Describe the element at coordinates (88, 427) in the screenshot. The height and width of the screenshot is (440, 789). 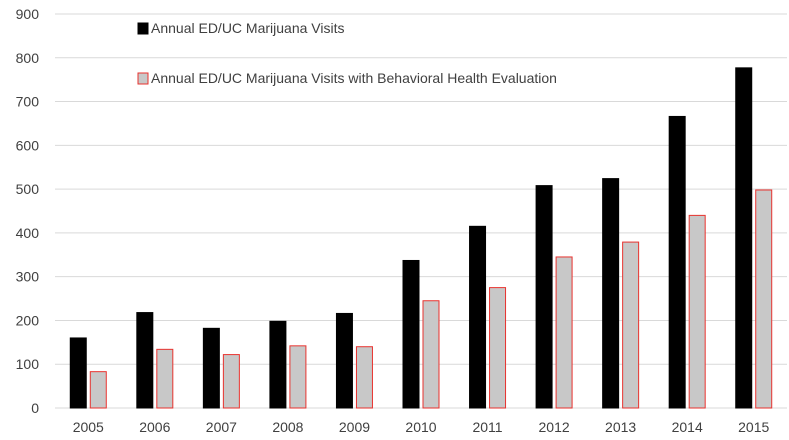
I see `x-tick-label: 2005` at that location.